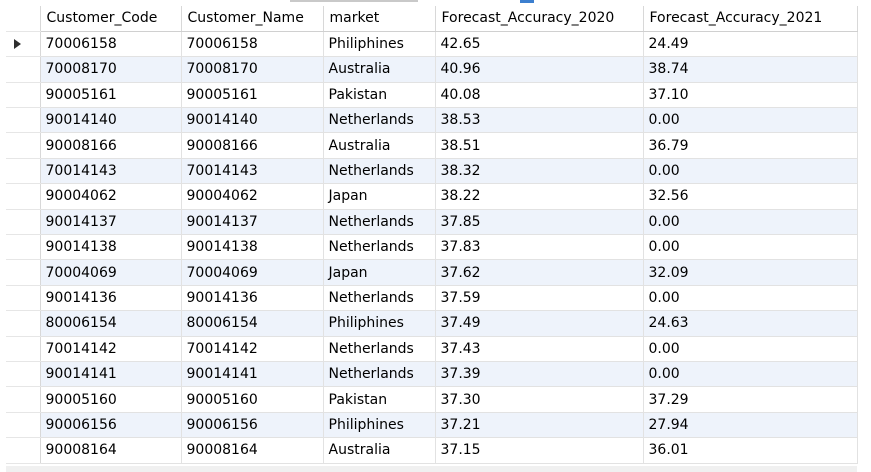  I want to click on cell-customer-name: 90008166, so click(252, 145).